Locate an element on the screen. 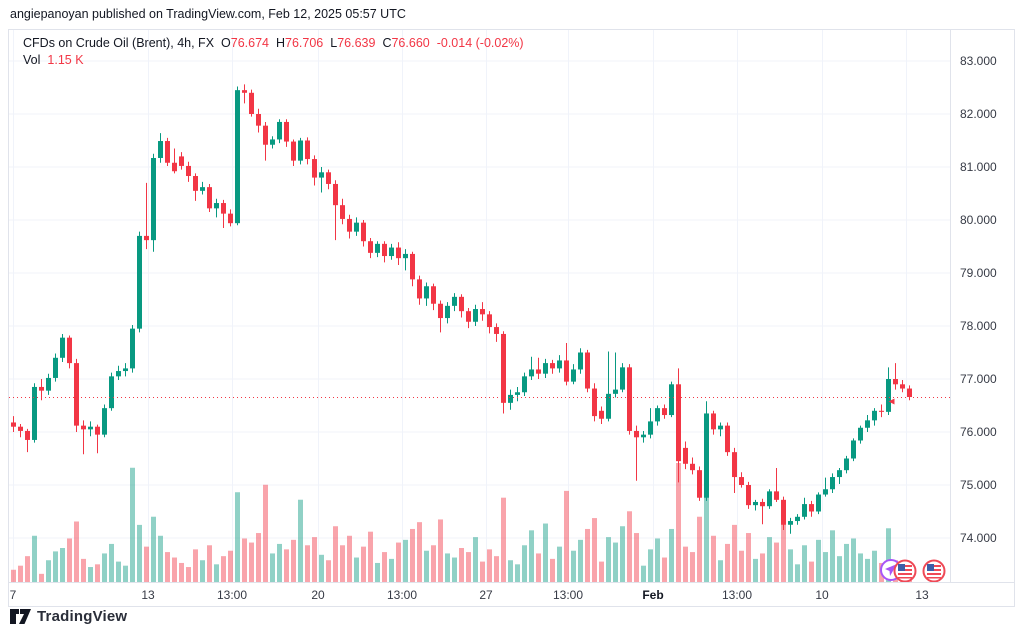  y-axis-label: 77.000 is located at coordinates (978, 379).